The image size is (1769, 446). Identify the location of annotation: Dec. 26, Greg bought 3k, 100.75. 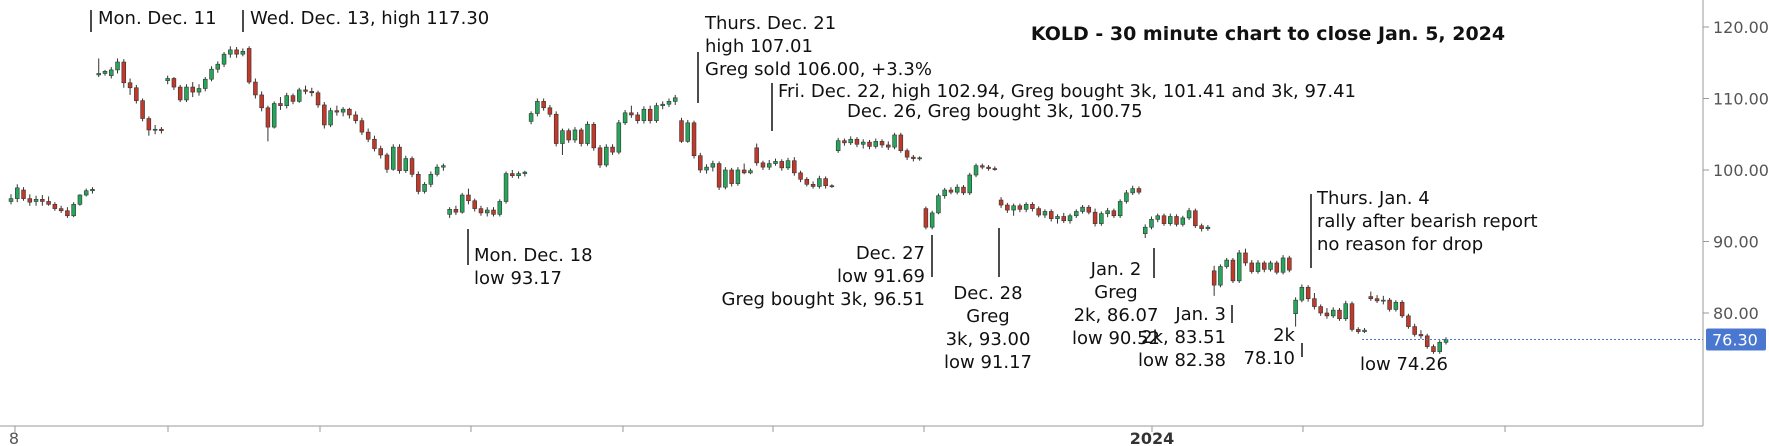
(995, 111).